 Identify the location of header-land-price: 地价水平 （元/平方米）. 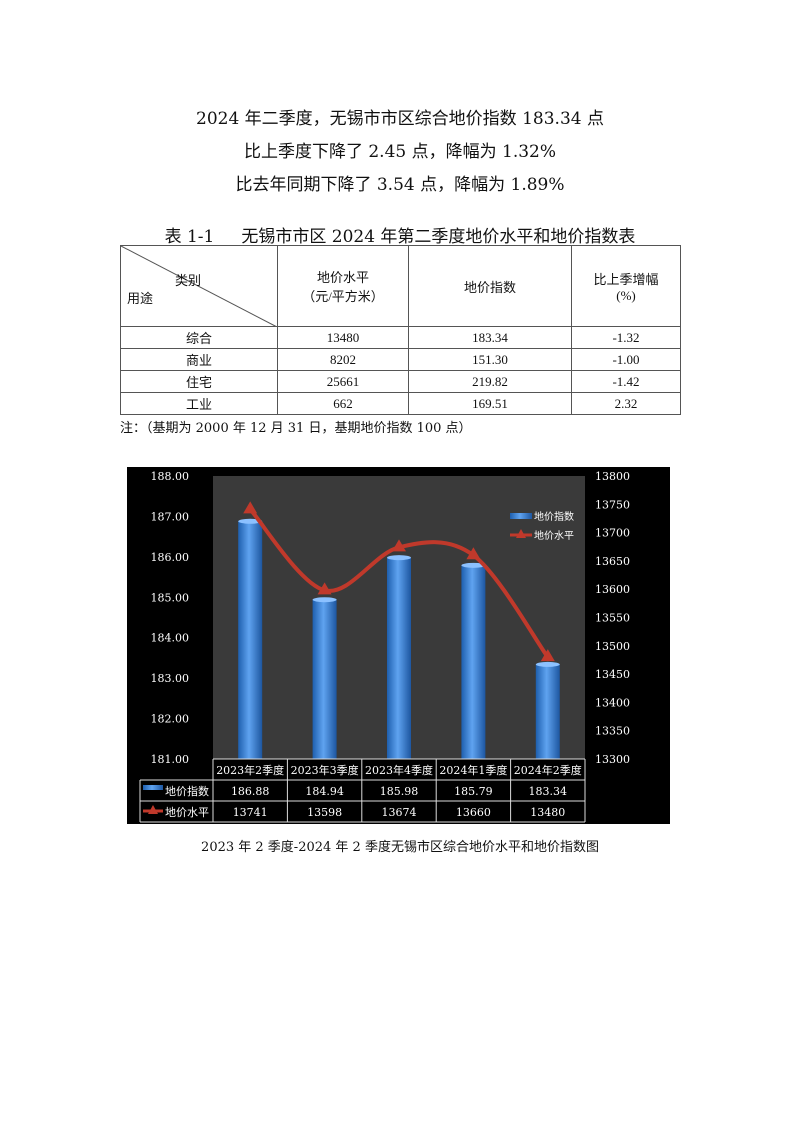
(343, 286).